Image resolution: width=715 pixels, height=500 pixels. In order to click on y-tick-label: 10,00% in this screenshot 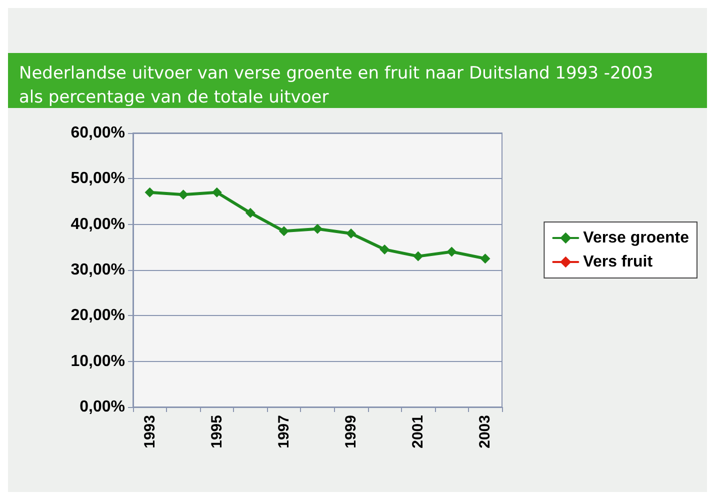, I will do `click(97, 361)`.